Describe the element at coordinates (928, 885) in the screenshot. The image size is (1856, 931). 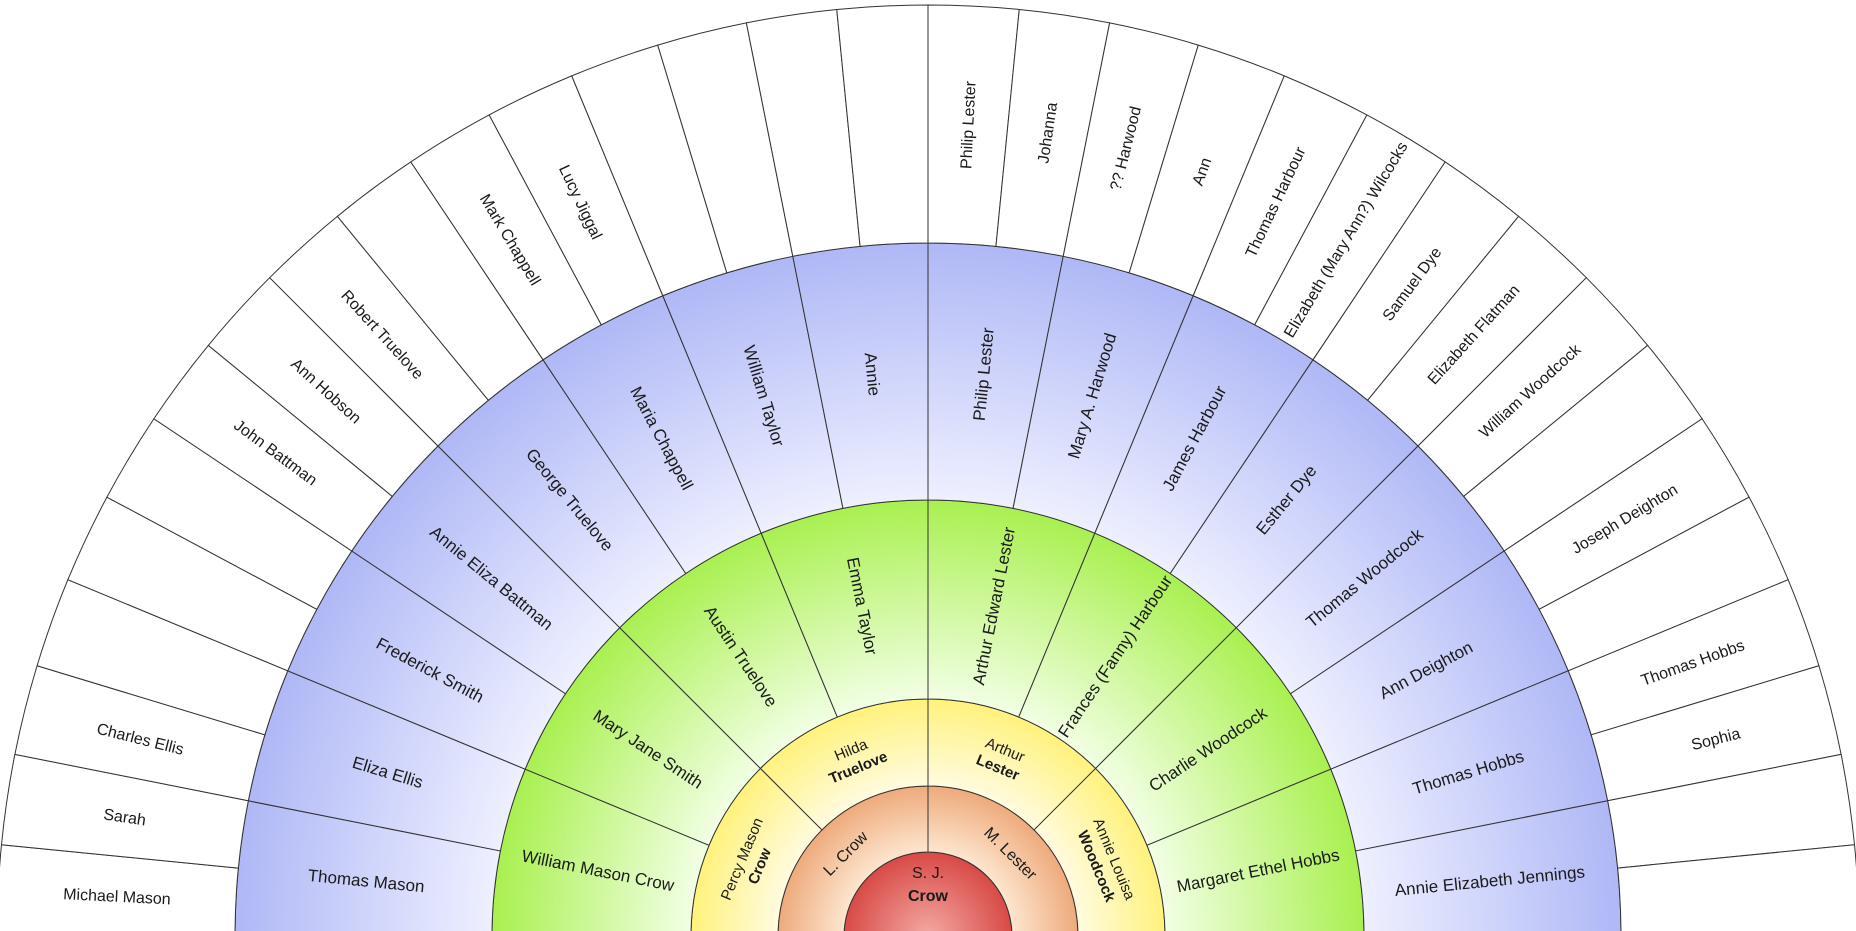
I see `gen1-person-1: S. J. Crow` at that location.